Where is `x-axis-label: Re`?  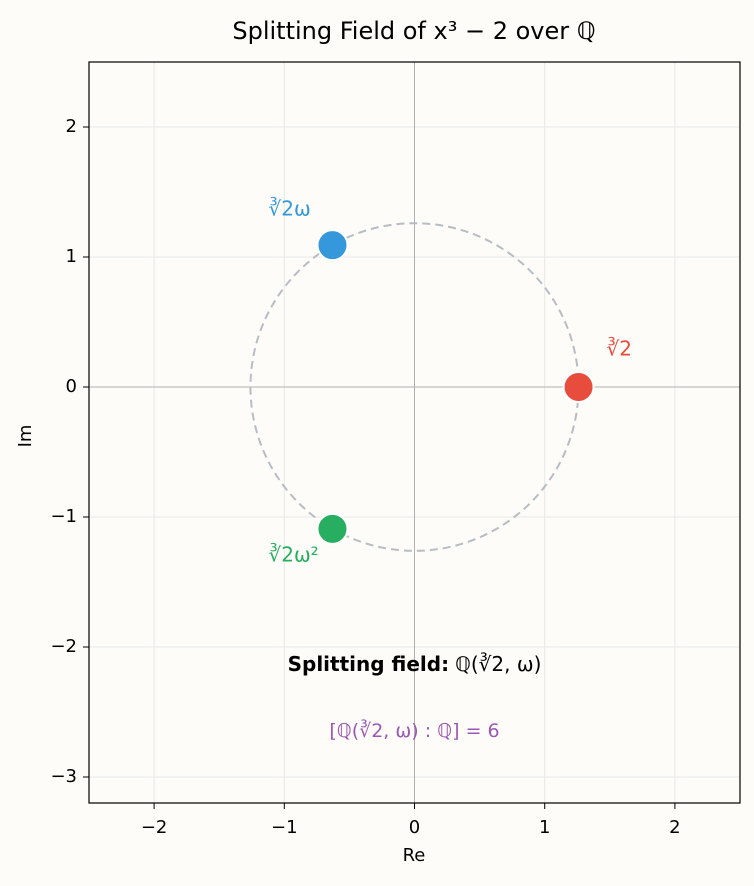
x-axis-label: Re is located at coordinates (414, 855).